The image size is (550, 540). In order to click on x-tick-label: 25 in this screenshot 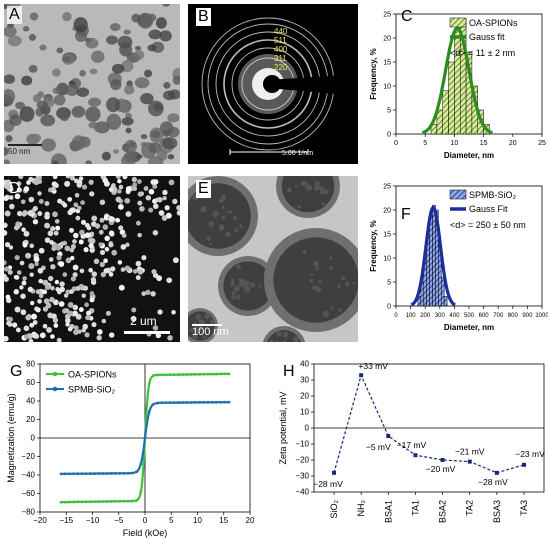, I will do `click(542, 143)`.